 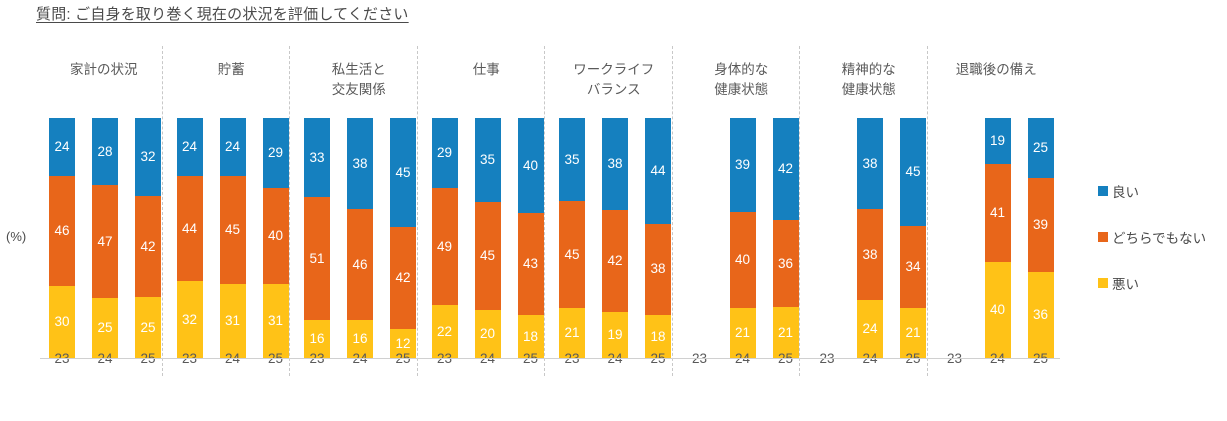 What do you see at coordinates (658, 336) in the screenshot?
I see `bar-segment-value: 18` at bounding box center [658, 336].